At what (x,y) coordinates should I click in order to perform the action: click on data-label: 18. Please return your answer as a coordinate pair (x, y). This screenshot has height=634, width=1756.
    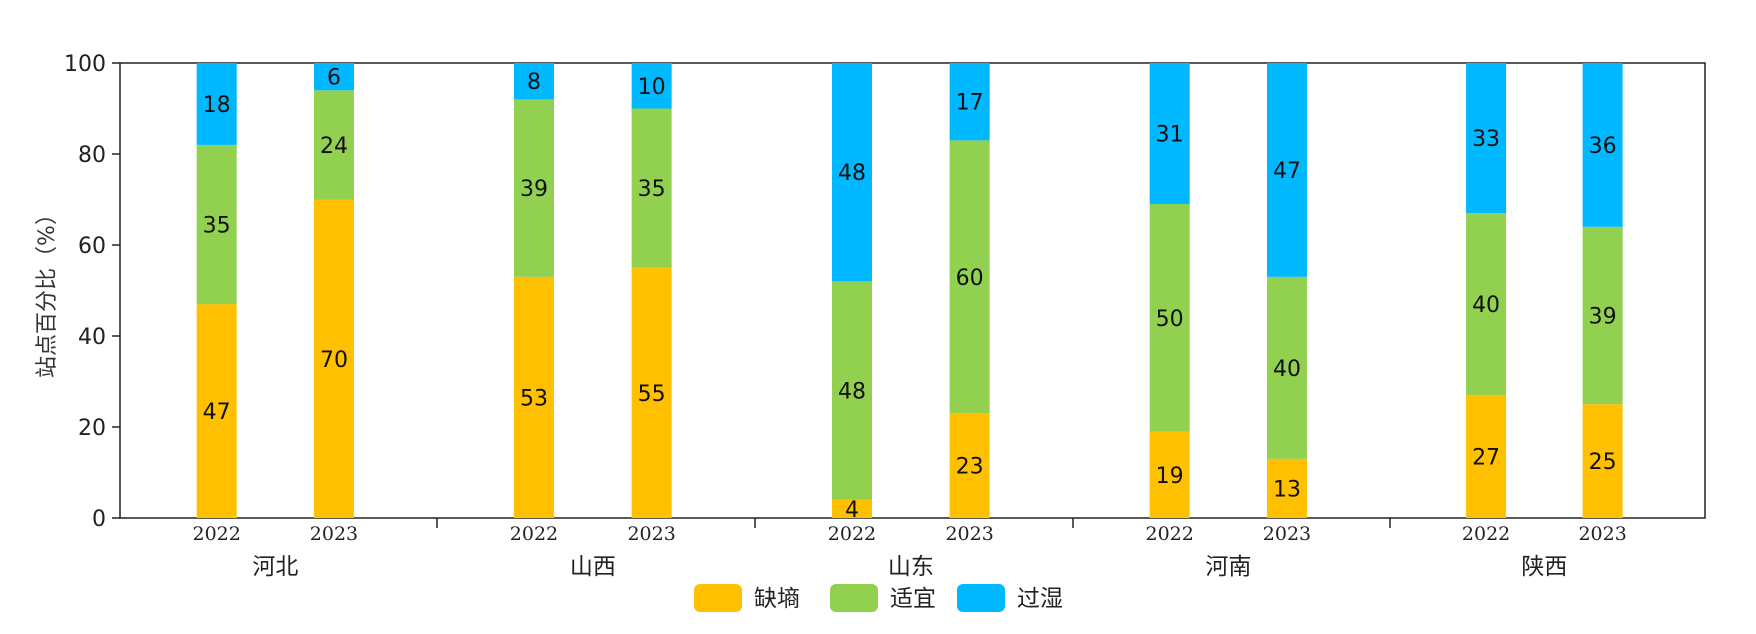
    Looking at the image, I should click on (217, 105).